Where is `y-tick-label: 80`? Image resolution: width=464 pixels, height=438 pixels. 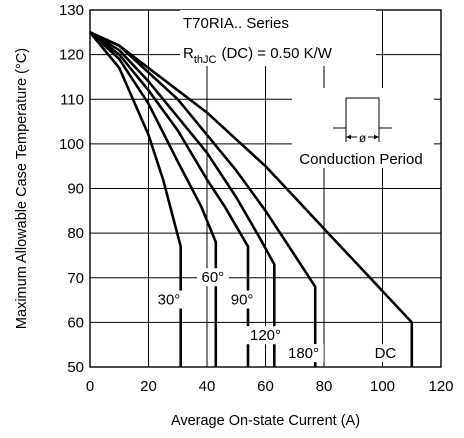 y-tick-label: 80 is located at coordinates (75, 233).